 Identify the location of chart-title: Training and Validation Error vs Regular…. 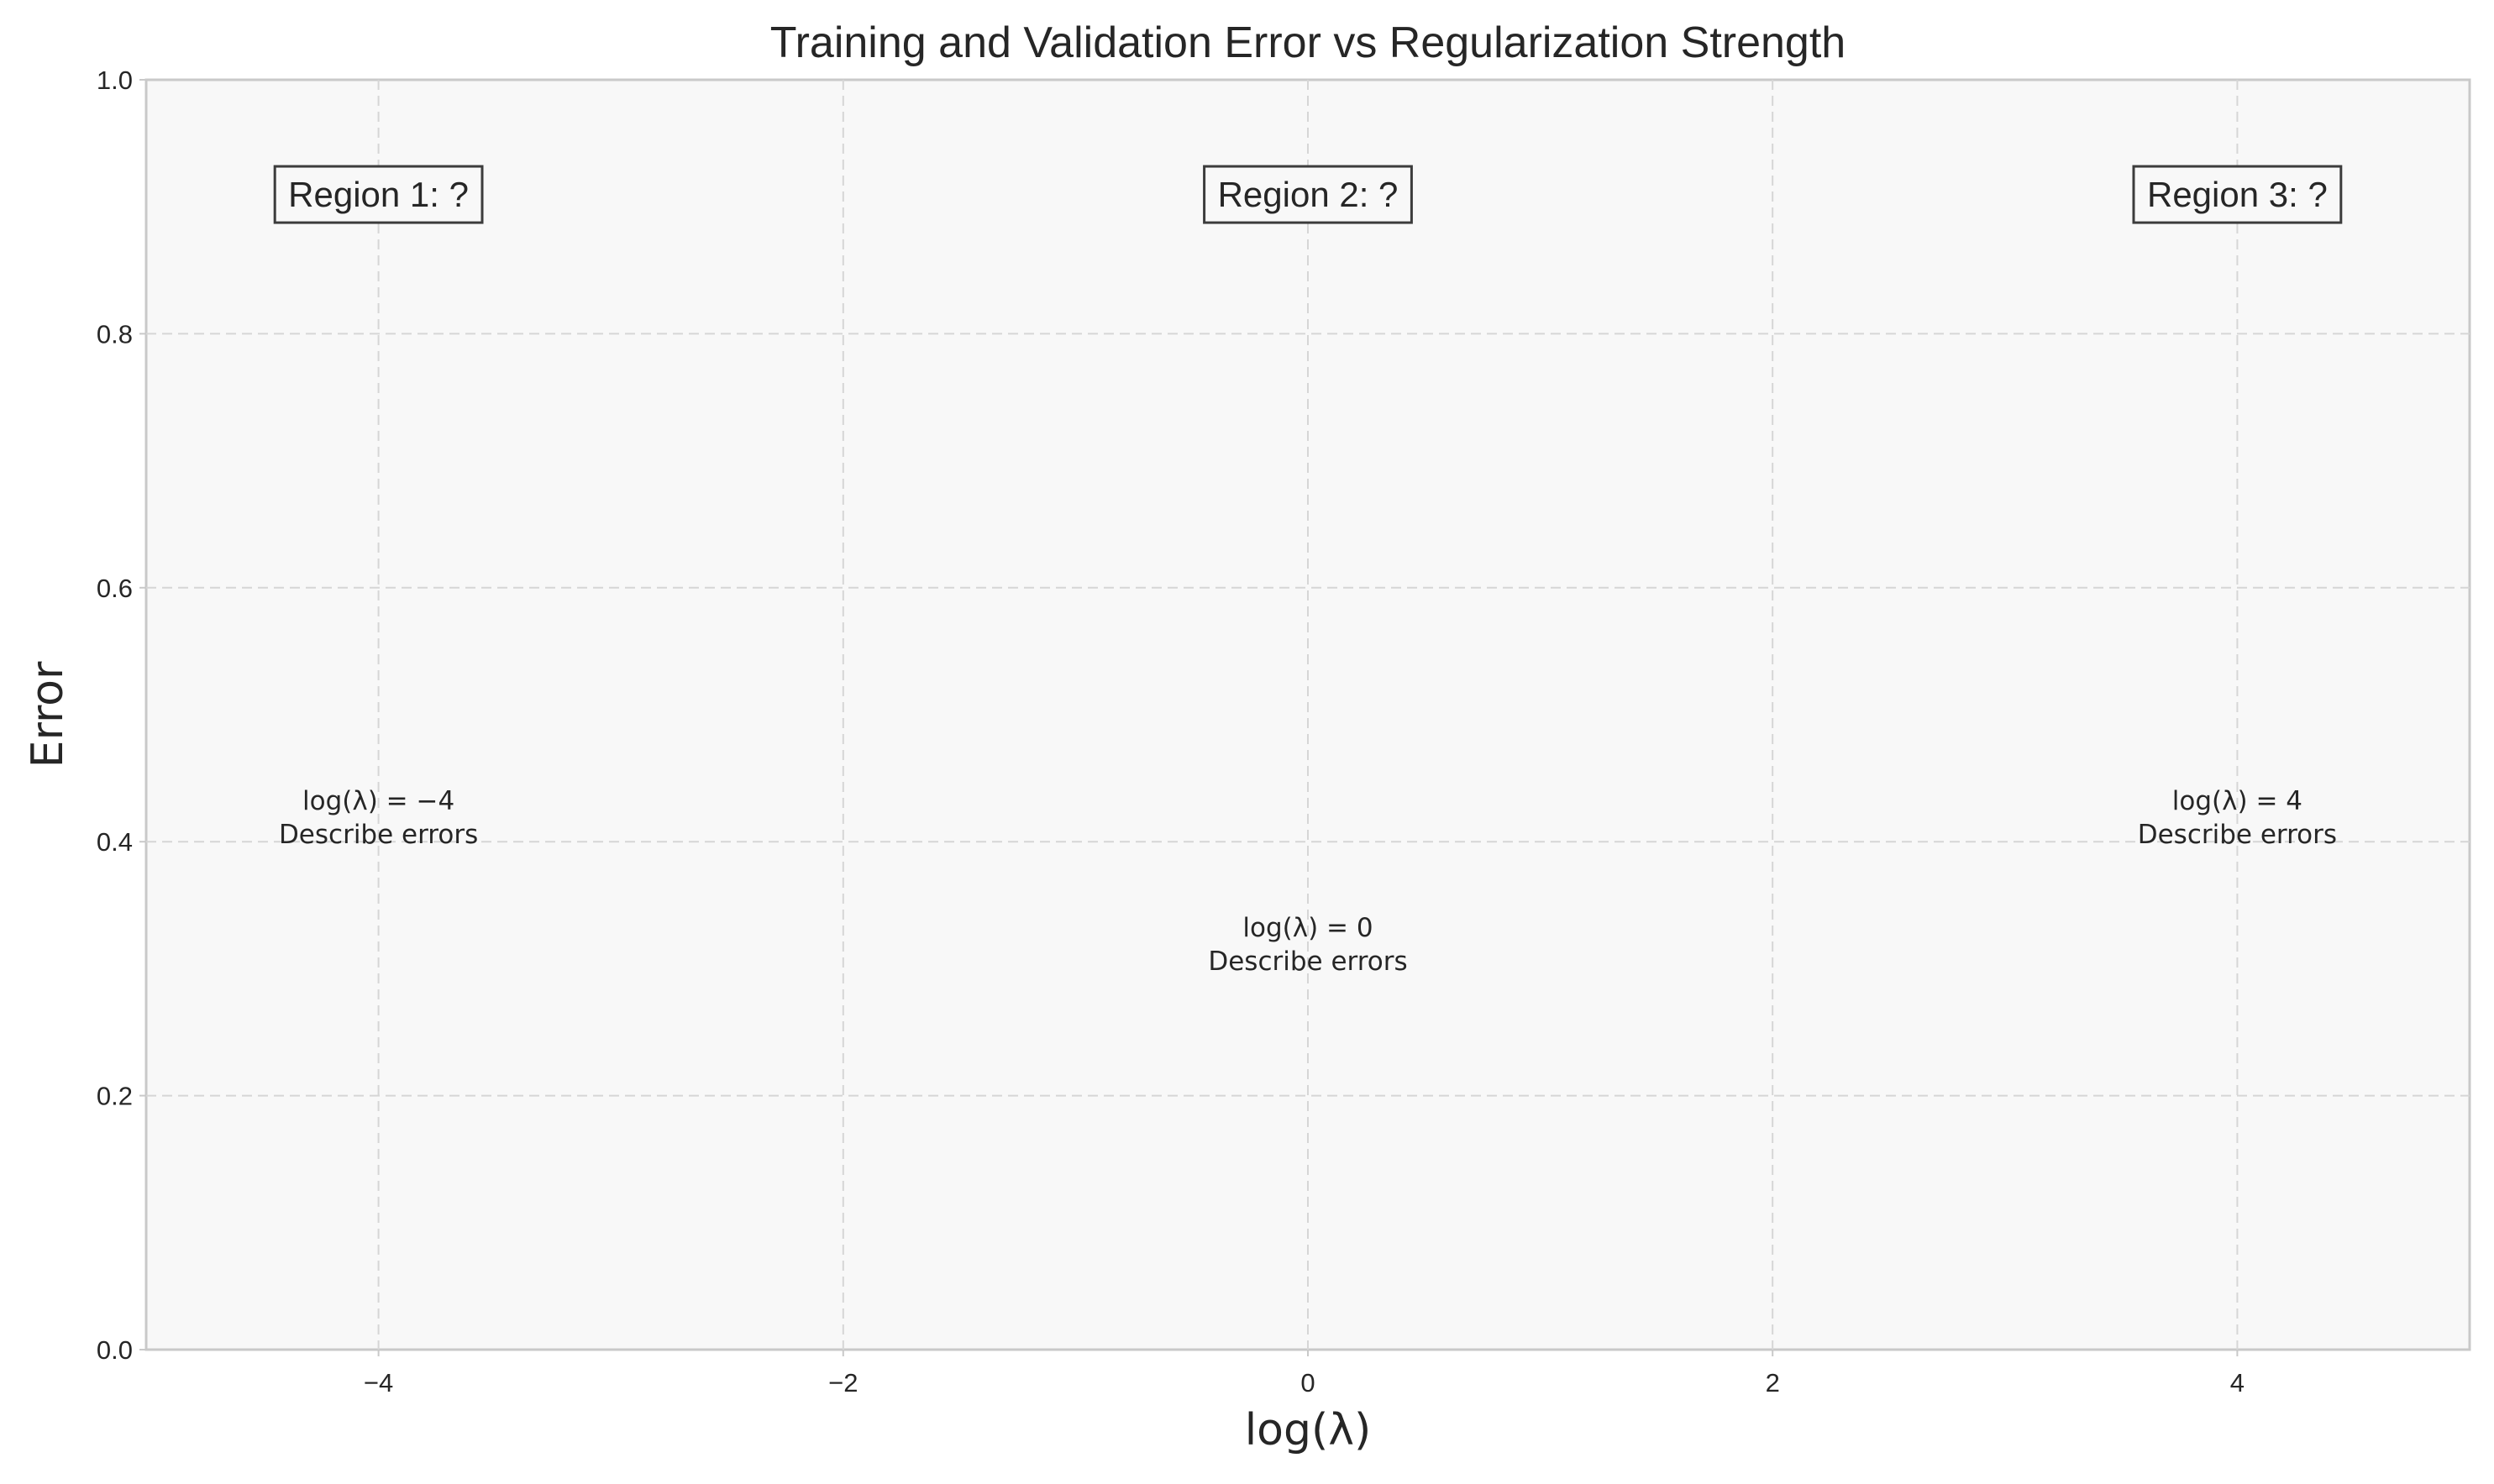
(1308, 43).